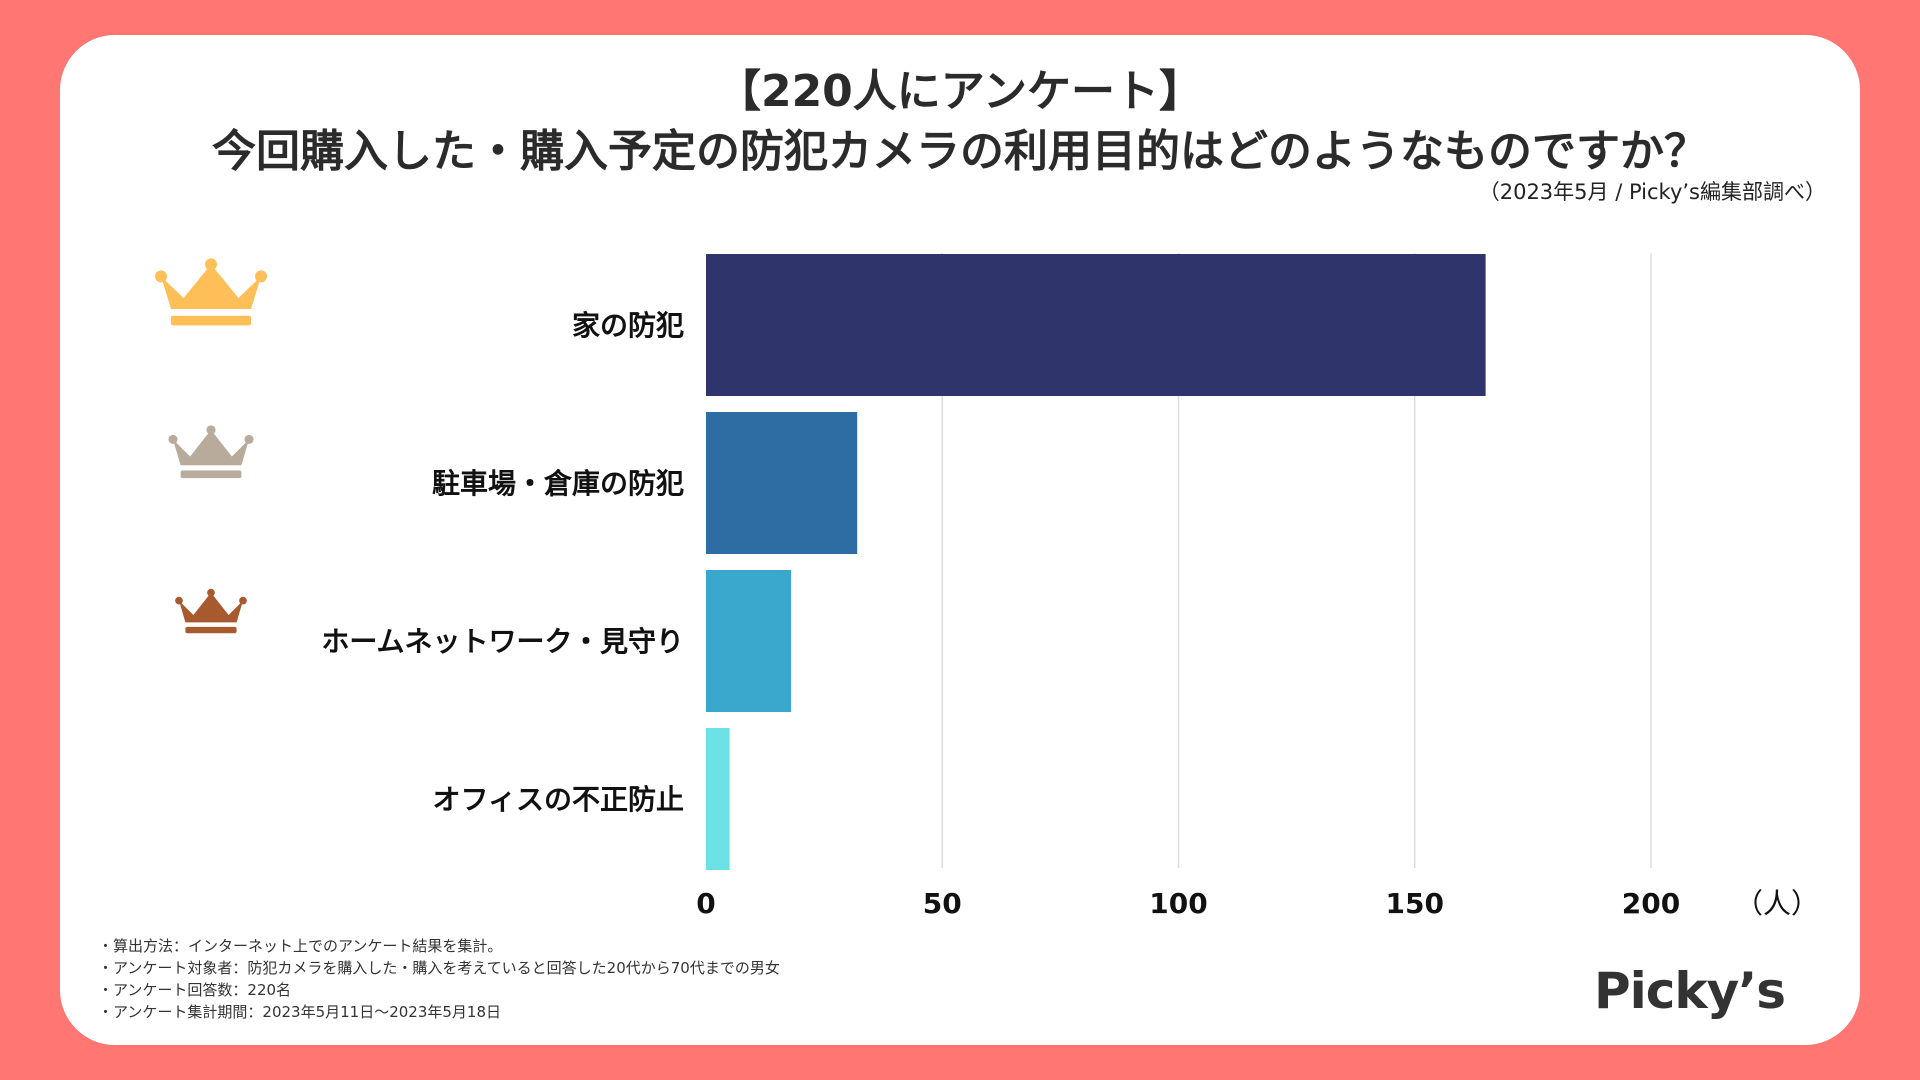  Describe the element at coordinates (960, 91) in the screenshot. I see `chart-title-line1: 【220人にアンケート】` at that location.